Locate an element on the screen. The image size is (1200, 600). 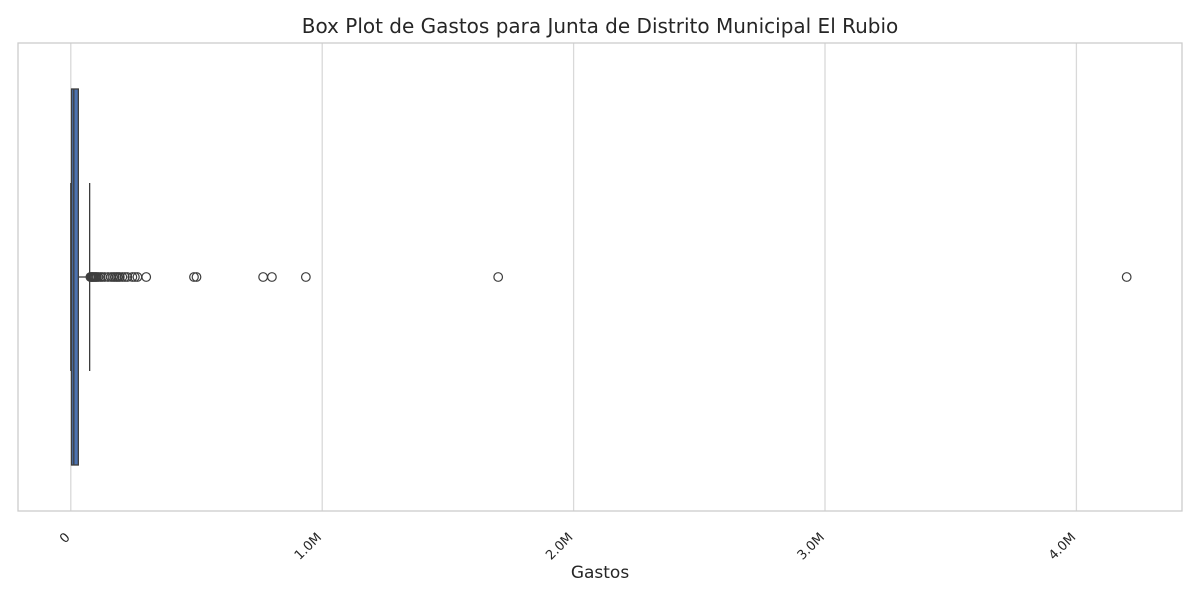
x-tick-label: 2.0M is located at coordinates (559, 546).